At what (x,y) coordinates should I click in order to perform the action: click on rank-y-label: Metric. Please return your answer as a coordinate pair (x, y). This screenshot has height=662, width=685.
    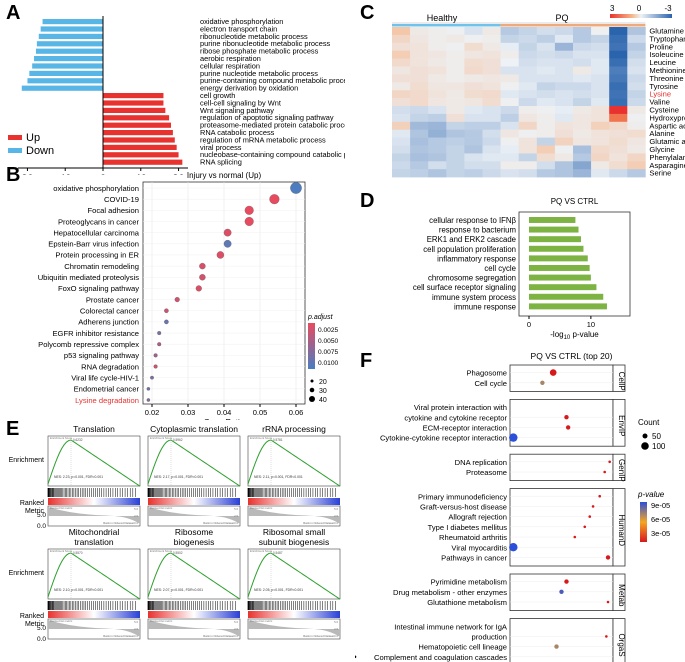
    Looking at the image, I should click on (35, 511).